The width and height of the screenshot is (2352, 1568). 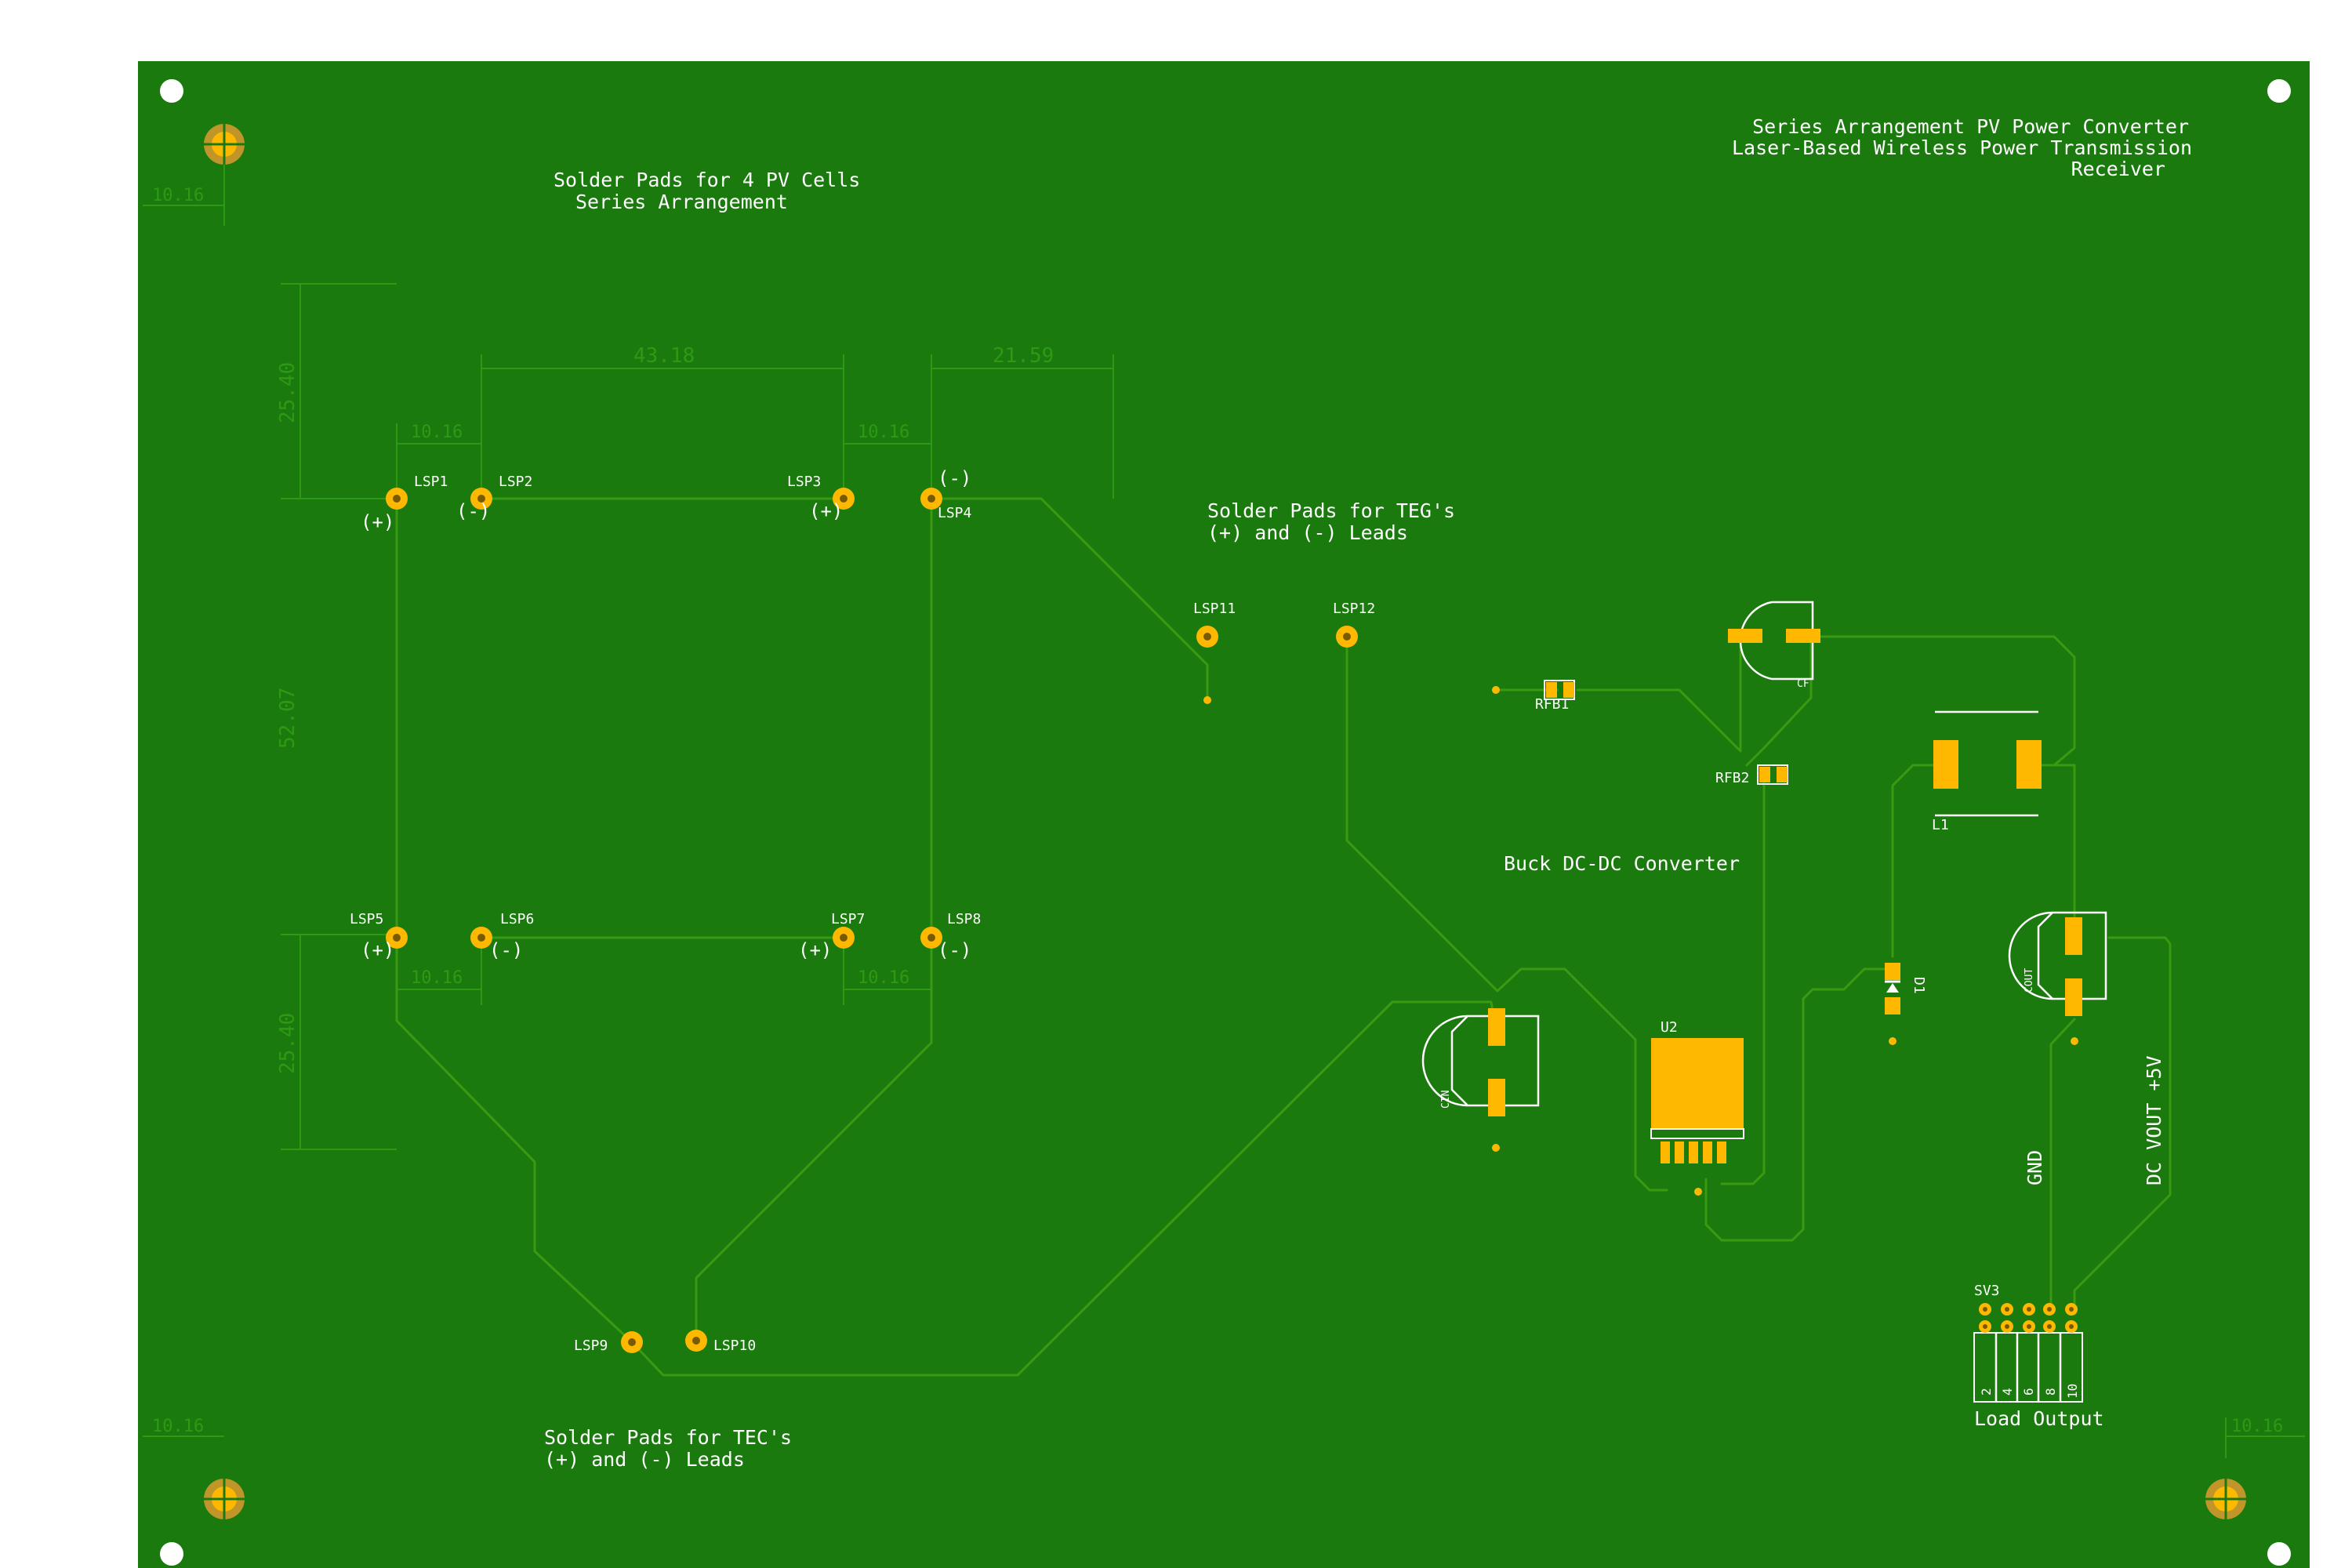 I want to click on ref-lsp12: LSP12, so click(x=1354, y=609).